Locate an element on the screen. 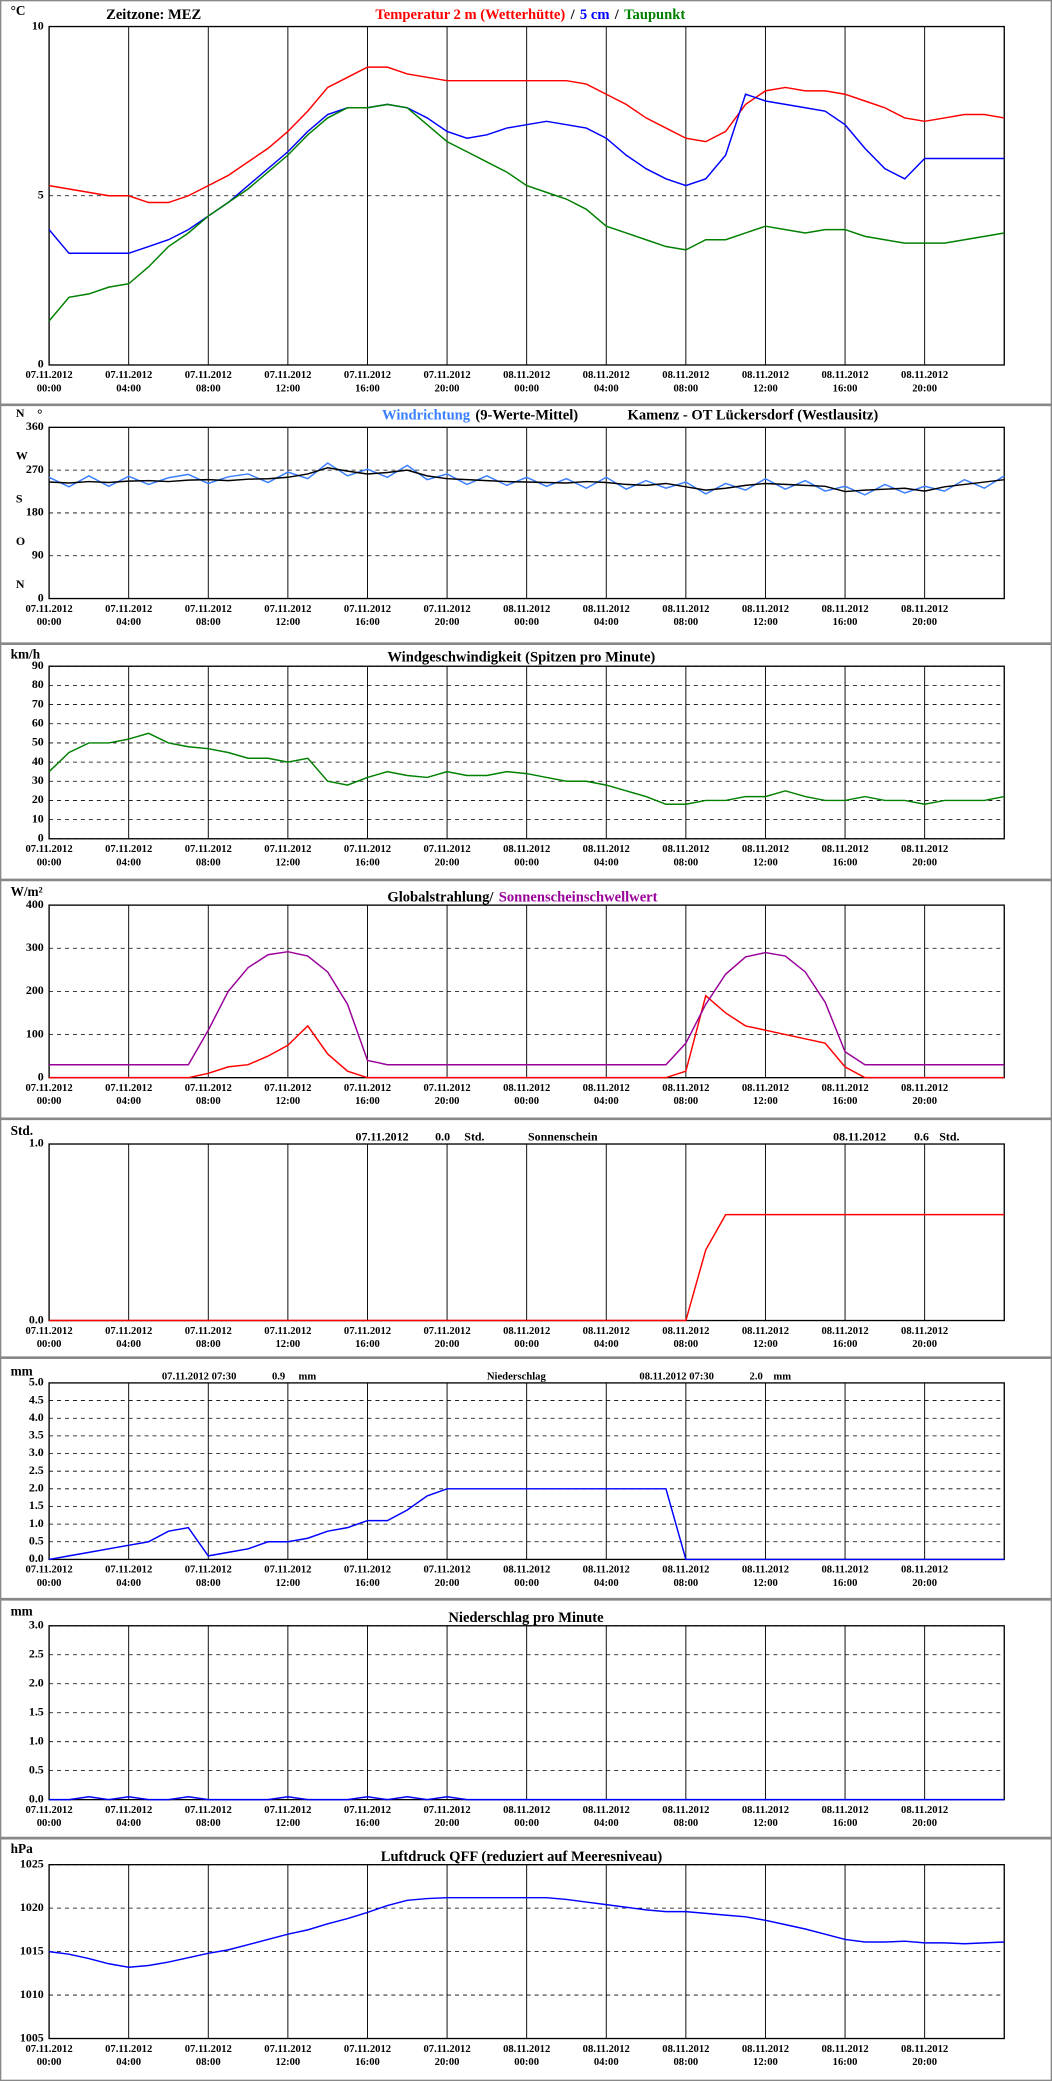  header-text: 08.11.2012 is located at coordinates (859, 1136).